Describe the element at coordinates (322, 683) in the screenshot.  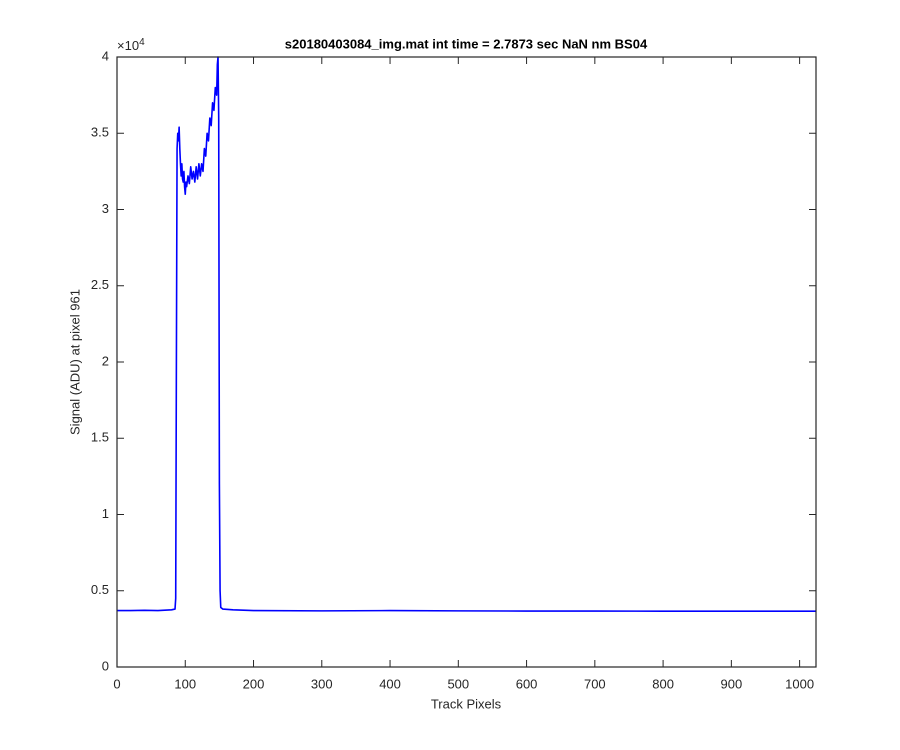
I see `x-tick-label: 300` at that location.